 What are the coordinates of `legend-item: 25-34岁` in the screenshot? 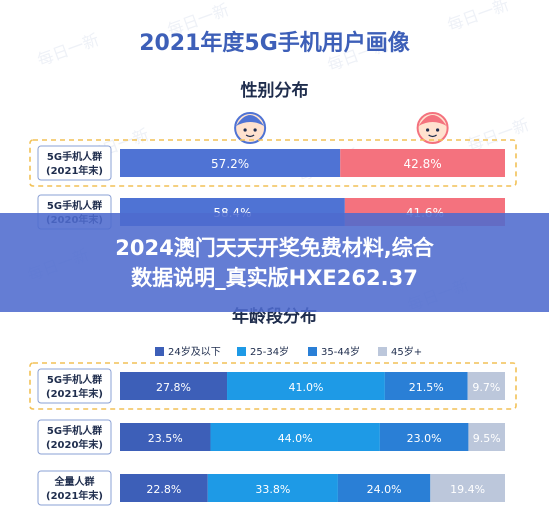 It's located at (263, 351).